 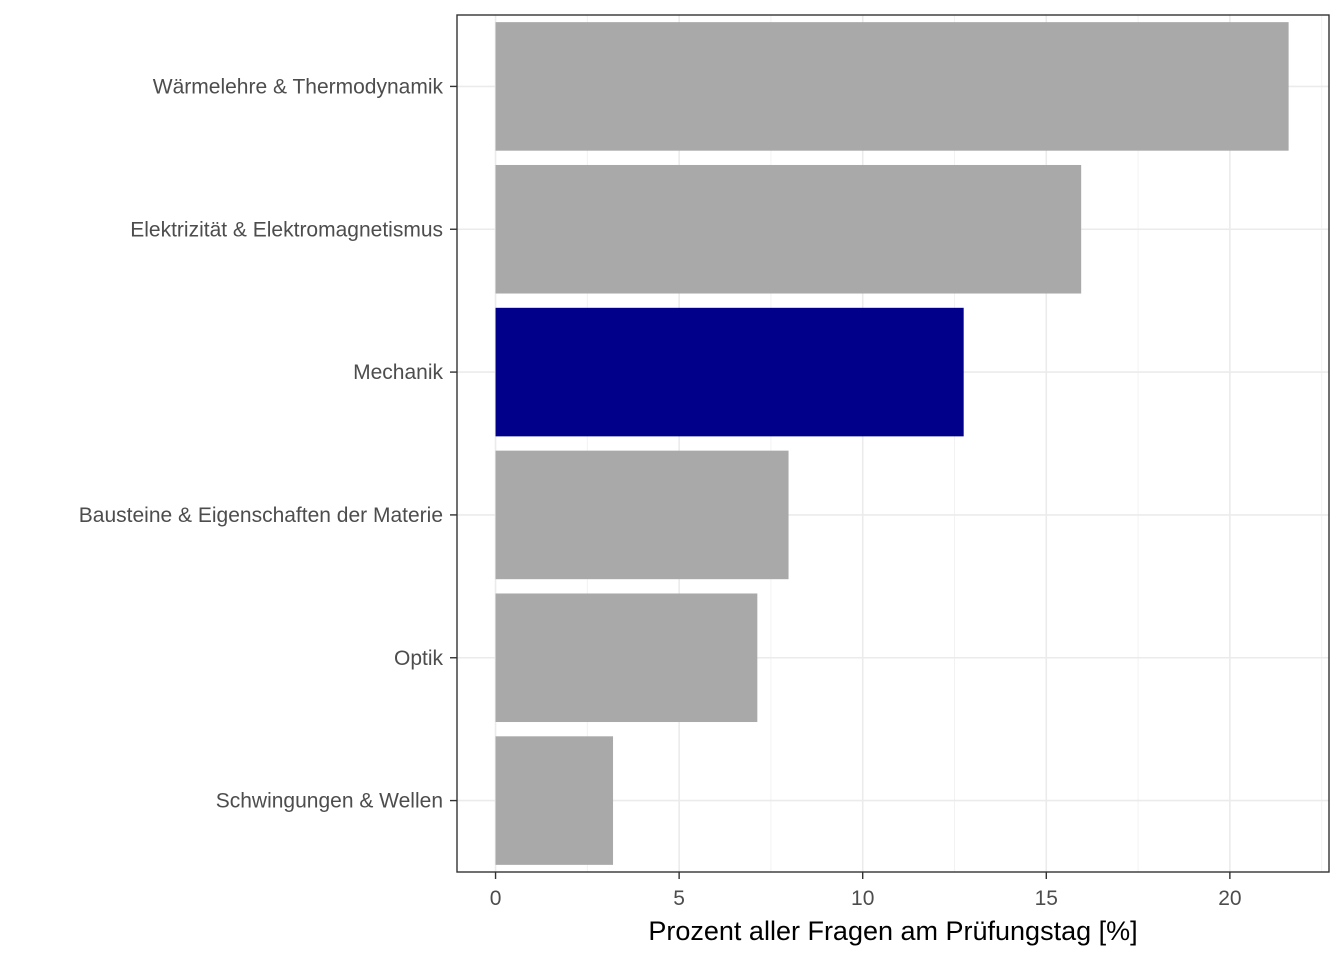 I want to click on category-label-5: Schwingungen & Wellen, so click(x=329, y=801).